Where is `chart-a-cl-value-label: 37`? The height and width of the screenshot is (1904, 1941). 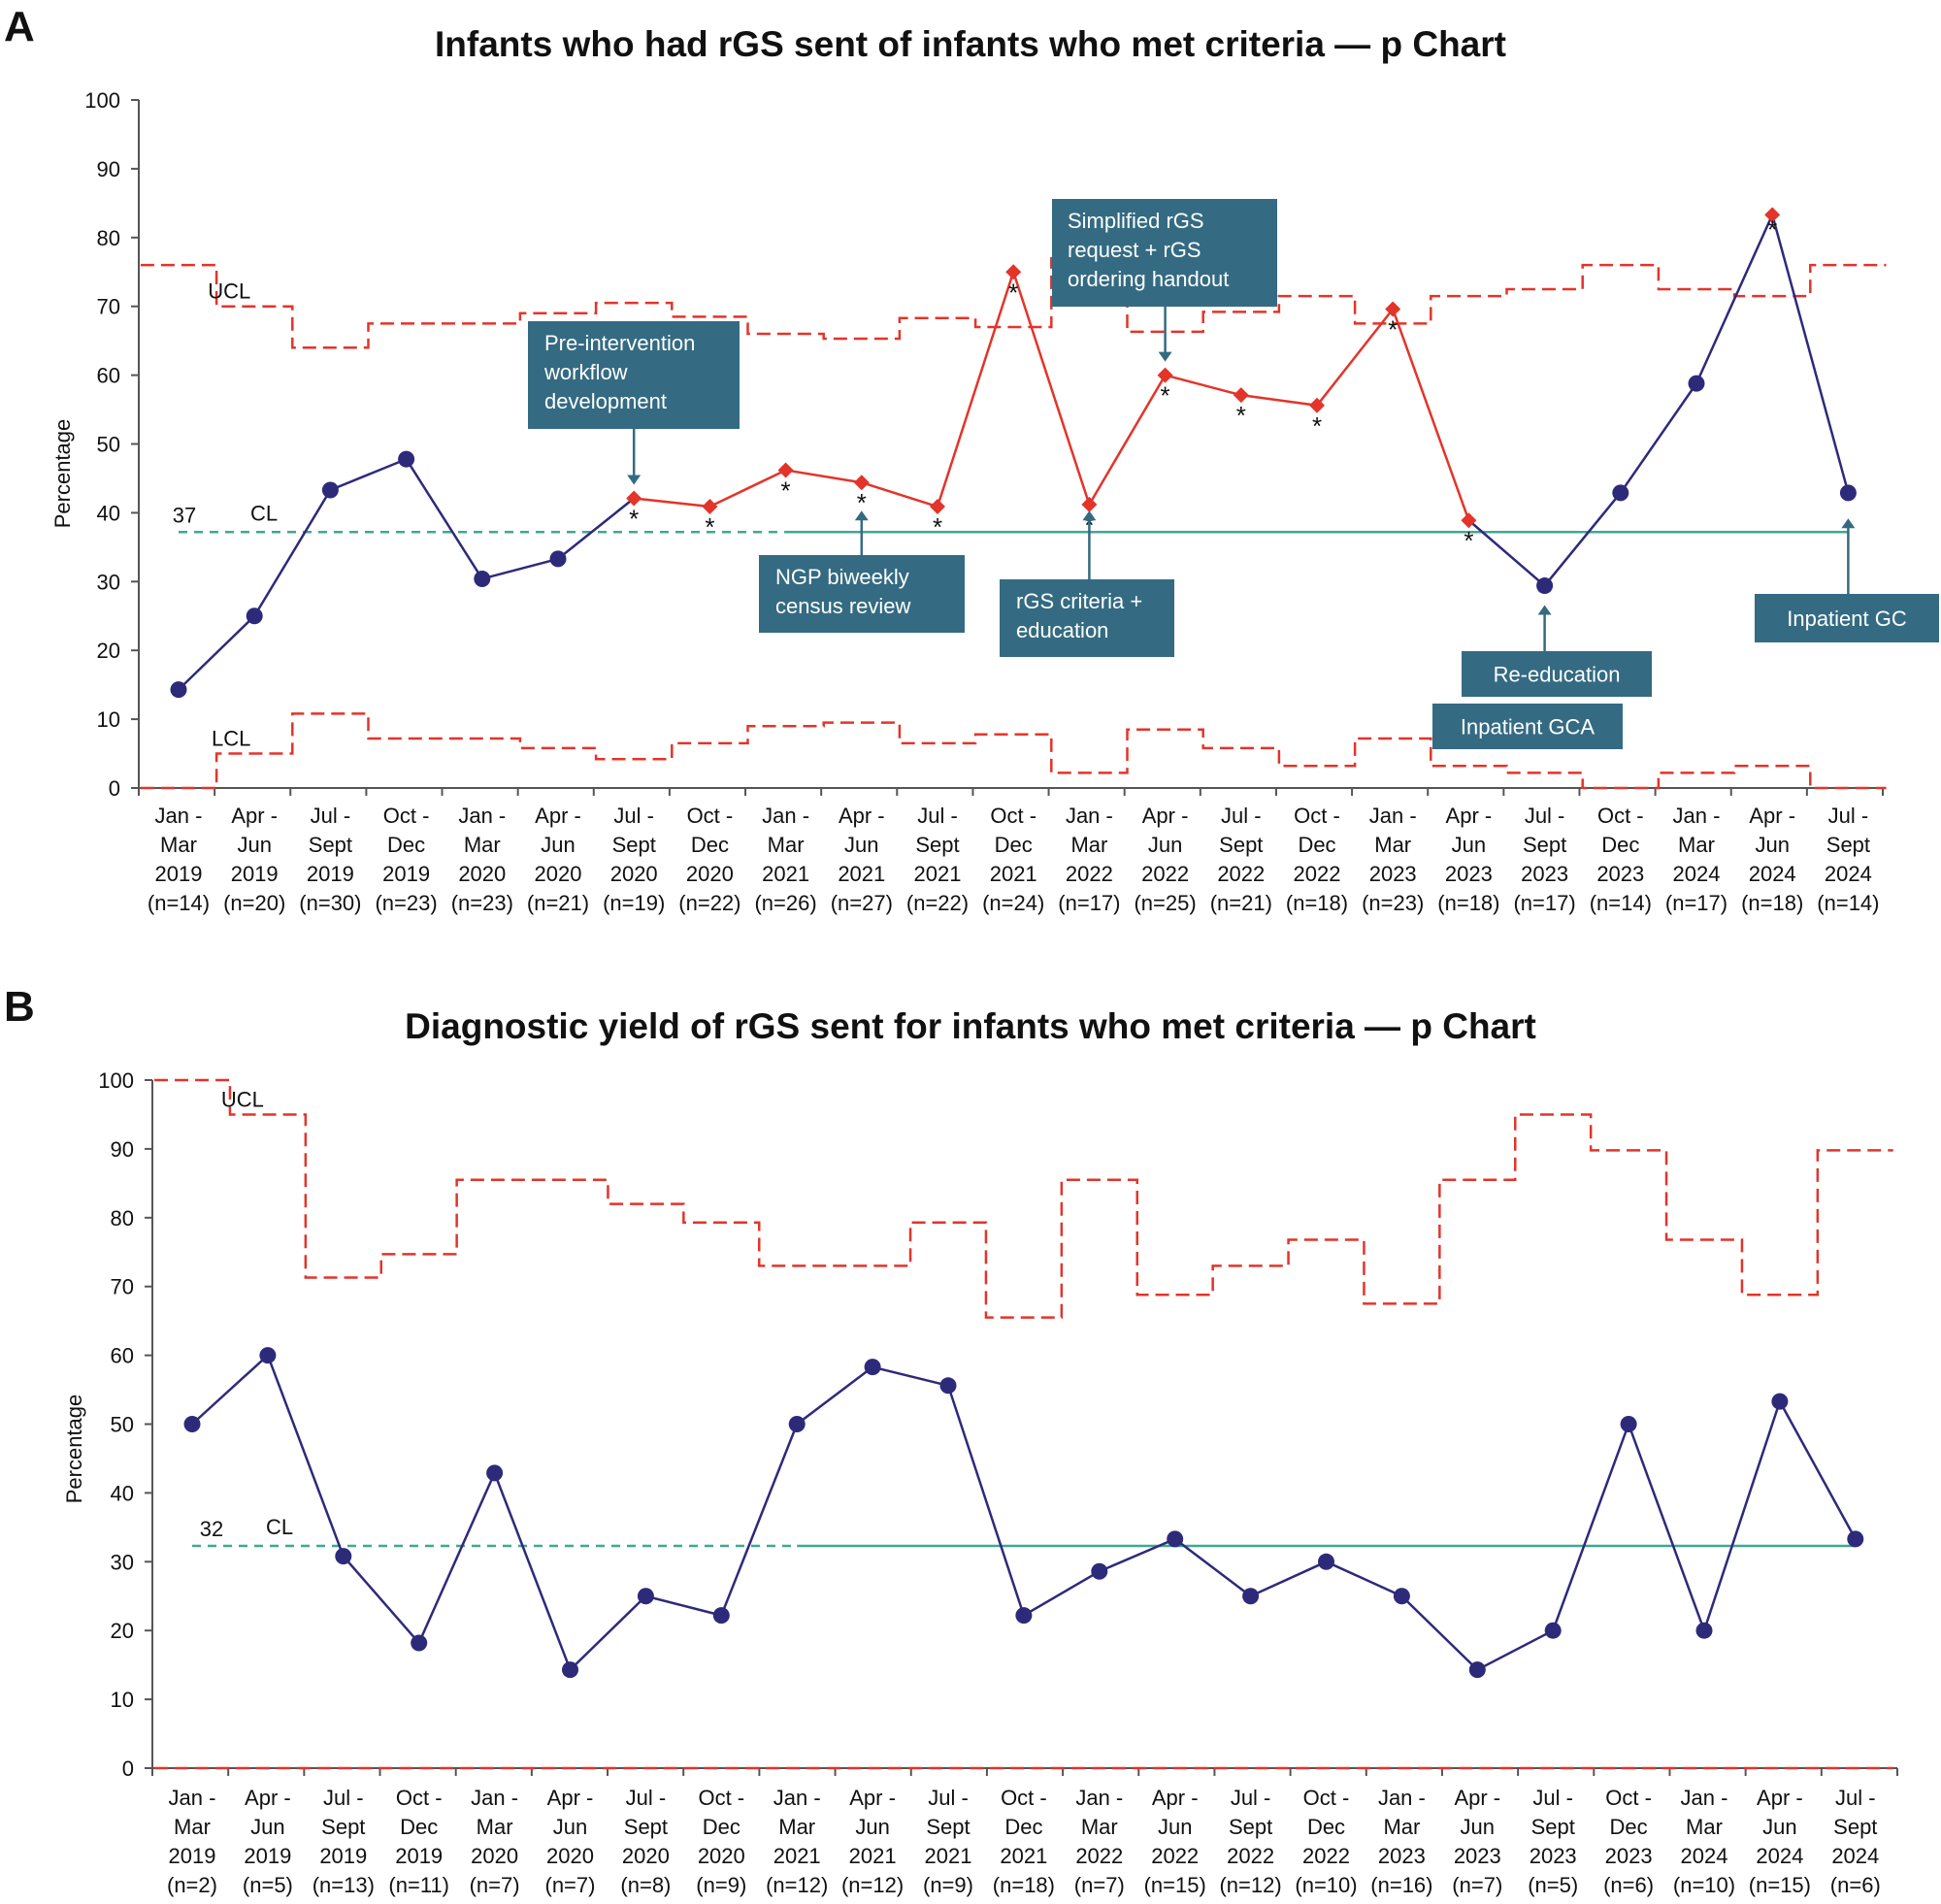 chart-a-cl-value-label: 37 is located at coordinates (184, 515).